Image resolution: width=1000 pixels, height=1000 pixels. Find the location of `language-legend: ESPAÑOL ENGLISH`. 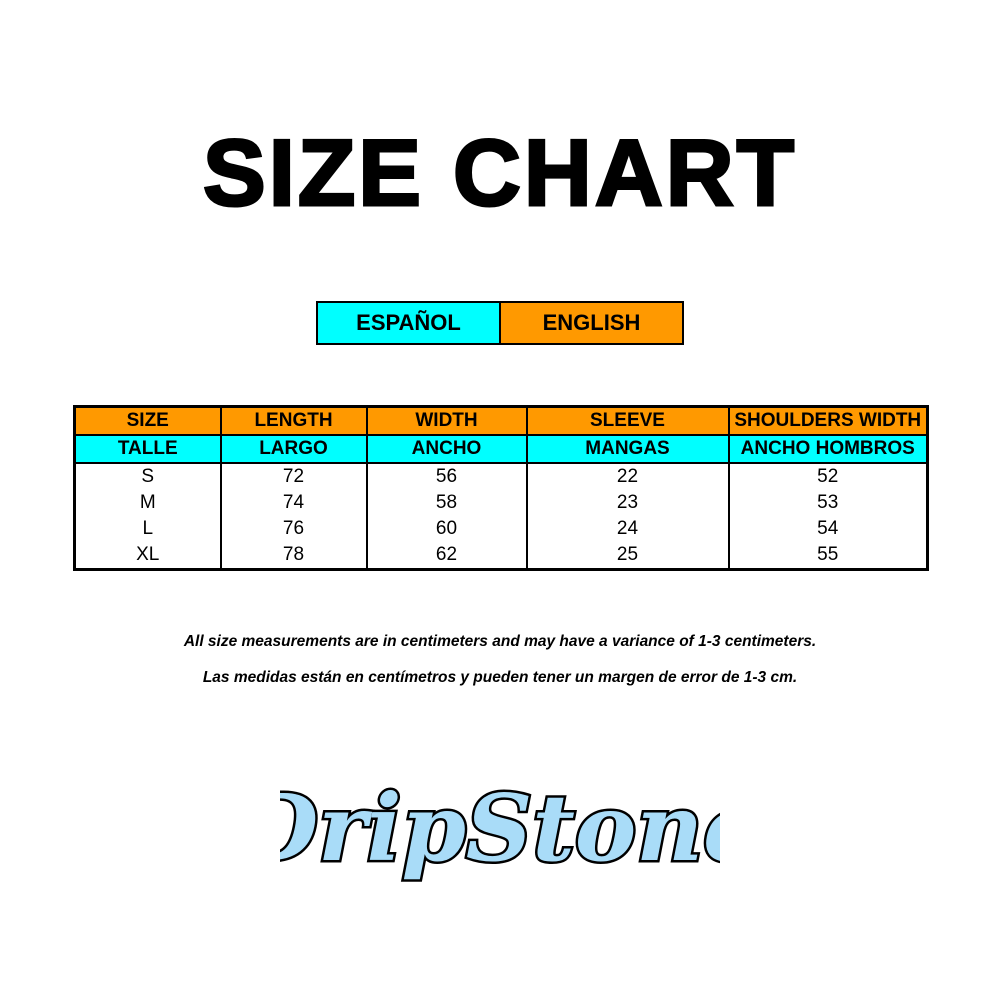

language-legend: ESPAÑOL ENGLISH is located at coordinates (500, 323).